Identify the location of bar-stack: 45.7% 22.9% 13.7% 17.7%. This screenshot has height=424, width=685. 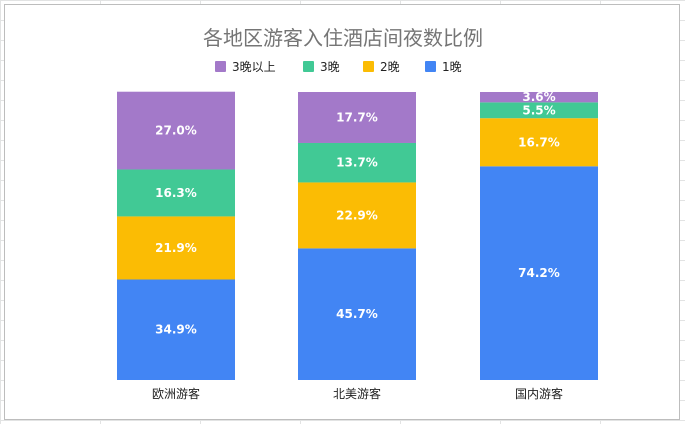
(357, 236).